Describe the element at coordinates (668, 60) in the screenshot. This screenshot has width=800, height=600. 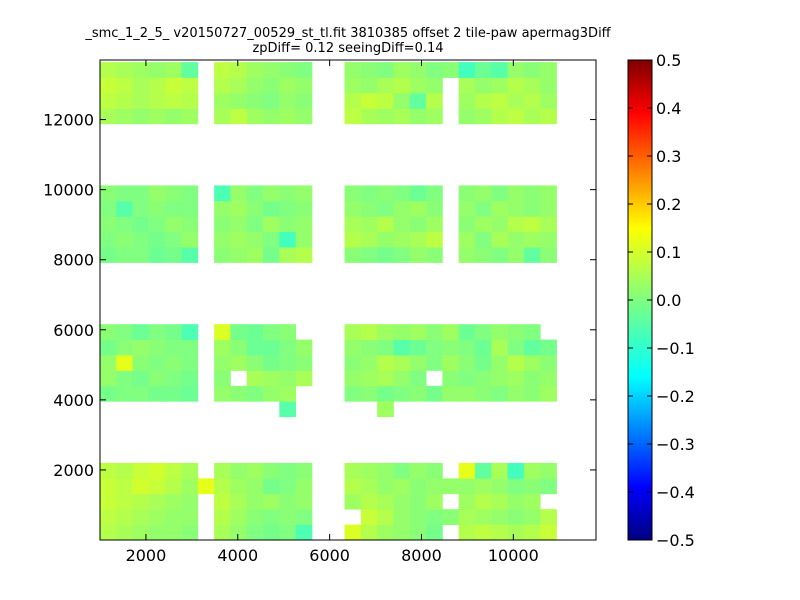
I see `colorbar-tick-label: 0.5` at that location.